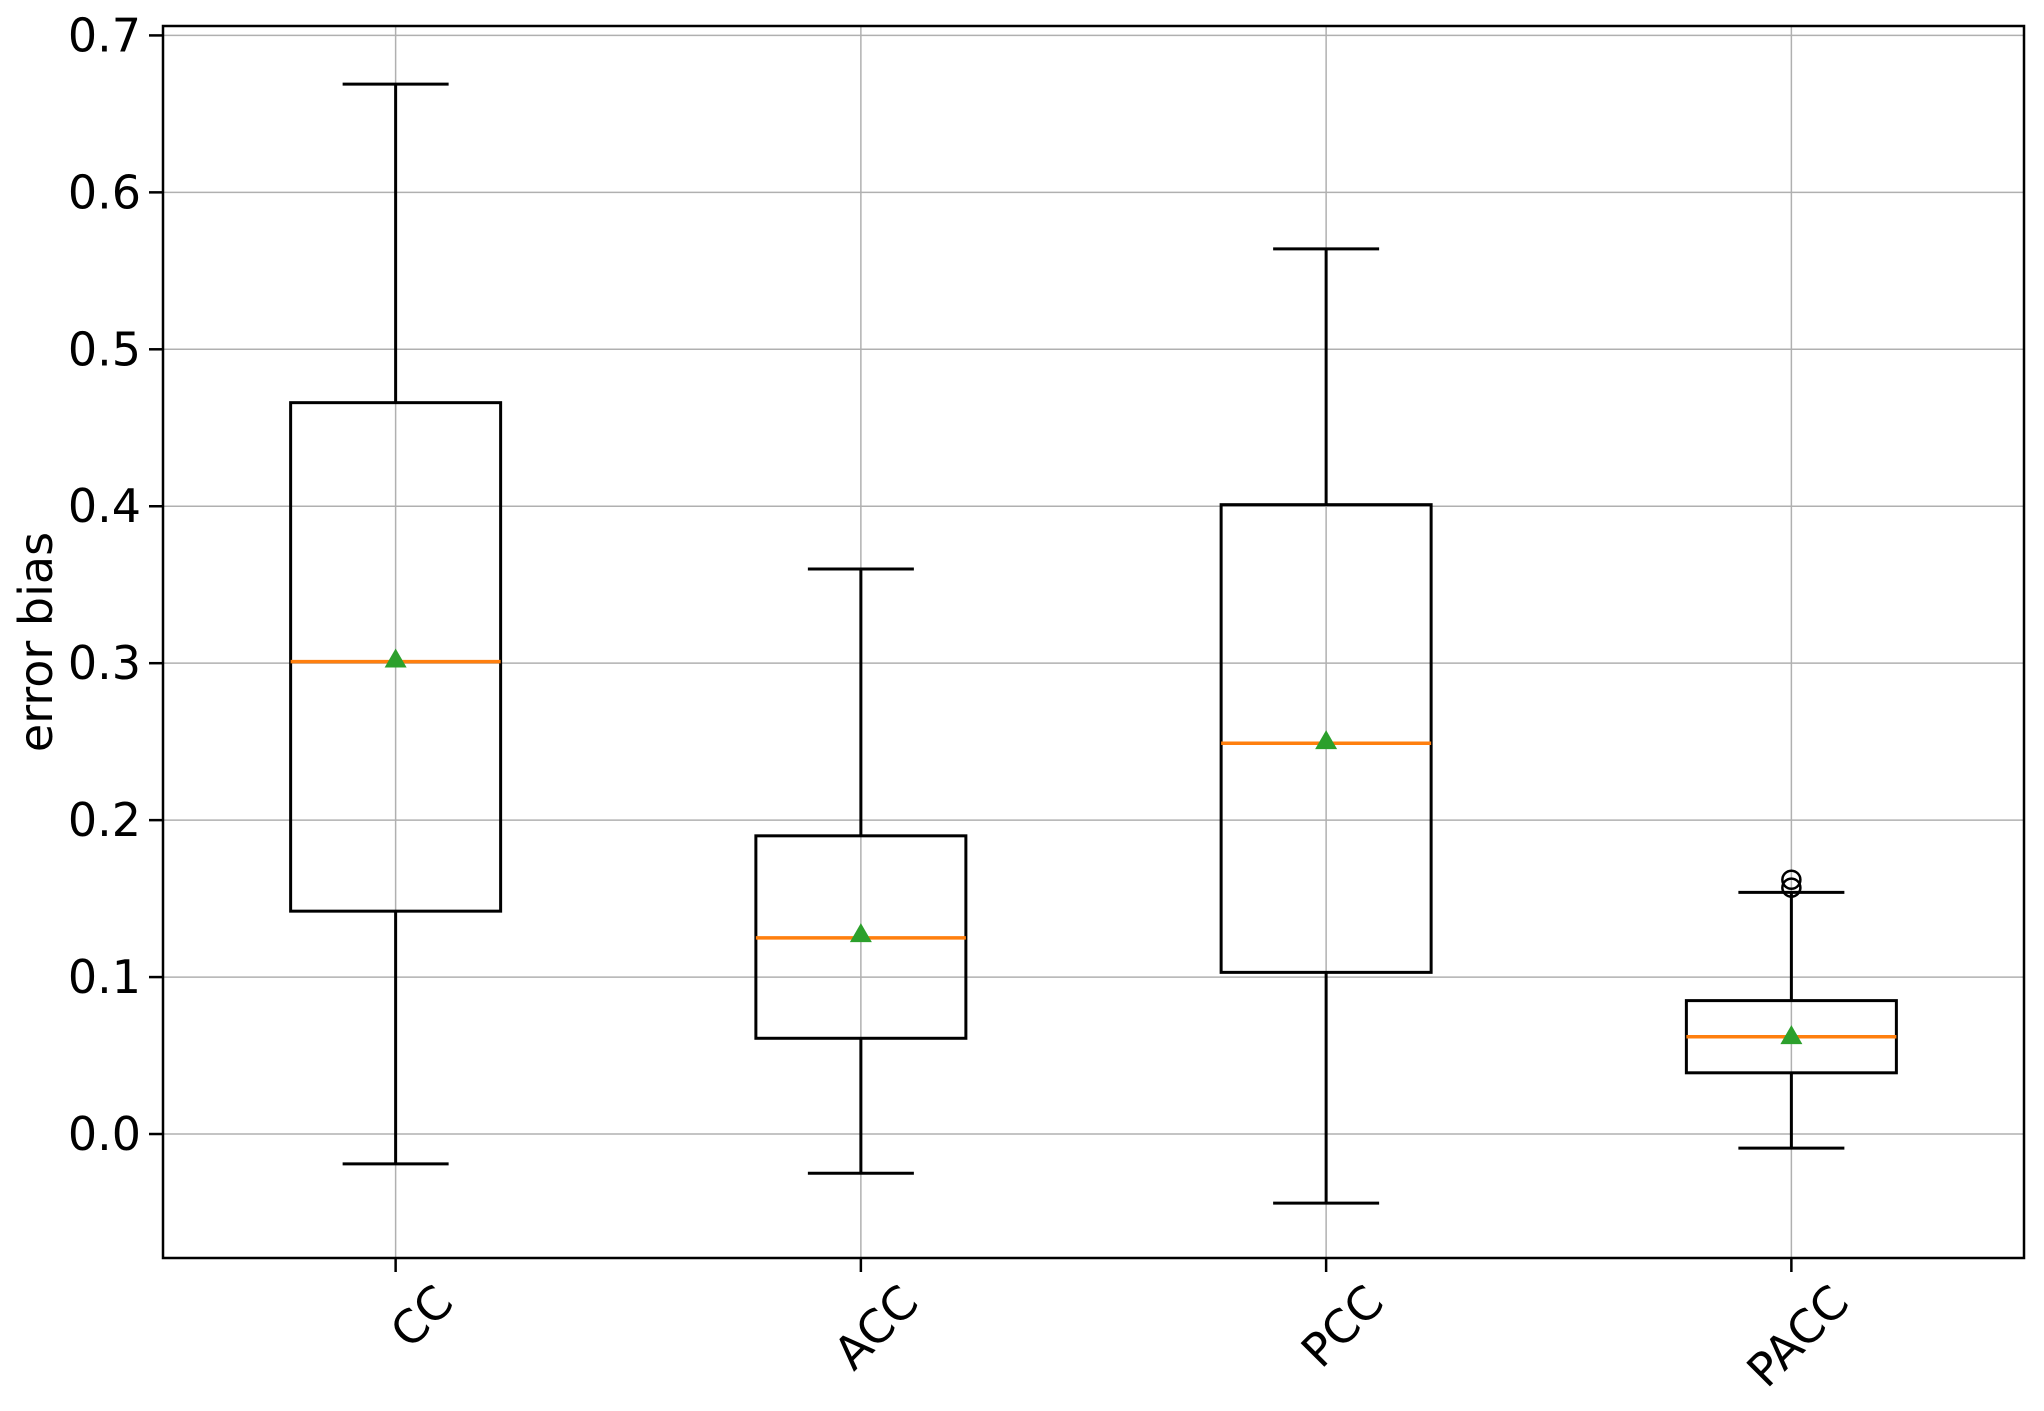  What do you see at coordinates (422, 1317) in the screenshot?
I see `x-tick-label: CC` at bounding box center [422, 1317].